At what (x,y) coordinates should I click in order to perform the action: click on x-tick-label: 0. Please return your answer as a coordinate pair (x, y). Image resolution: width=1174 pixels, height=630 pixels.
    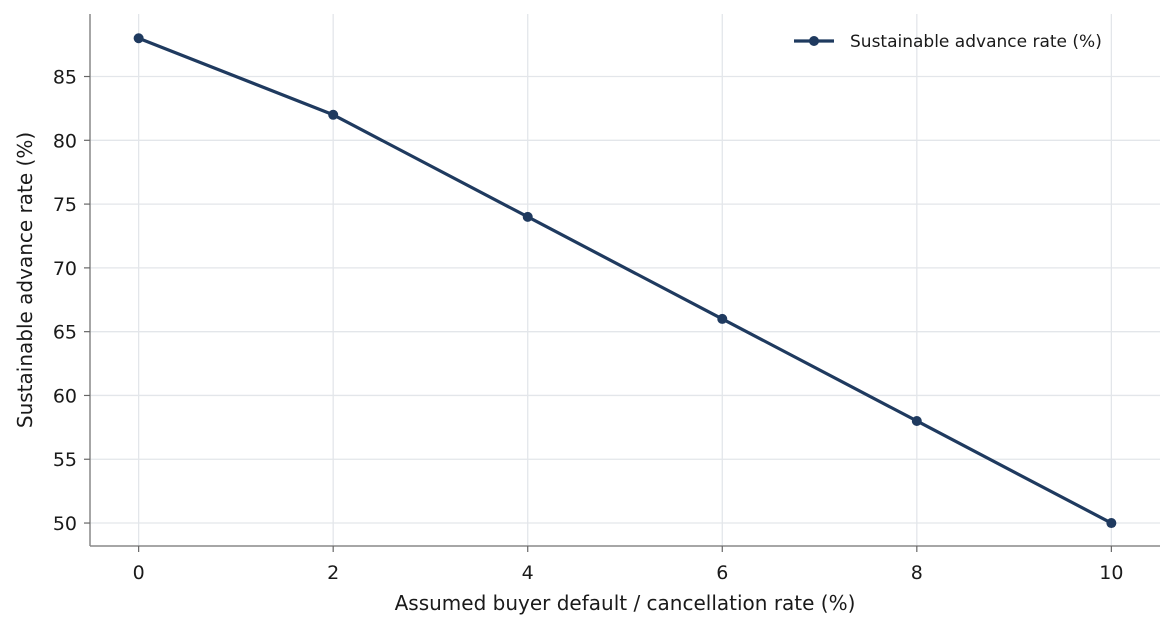
    Looking at the image, I should click on (139, 573).